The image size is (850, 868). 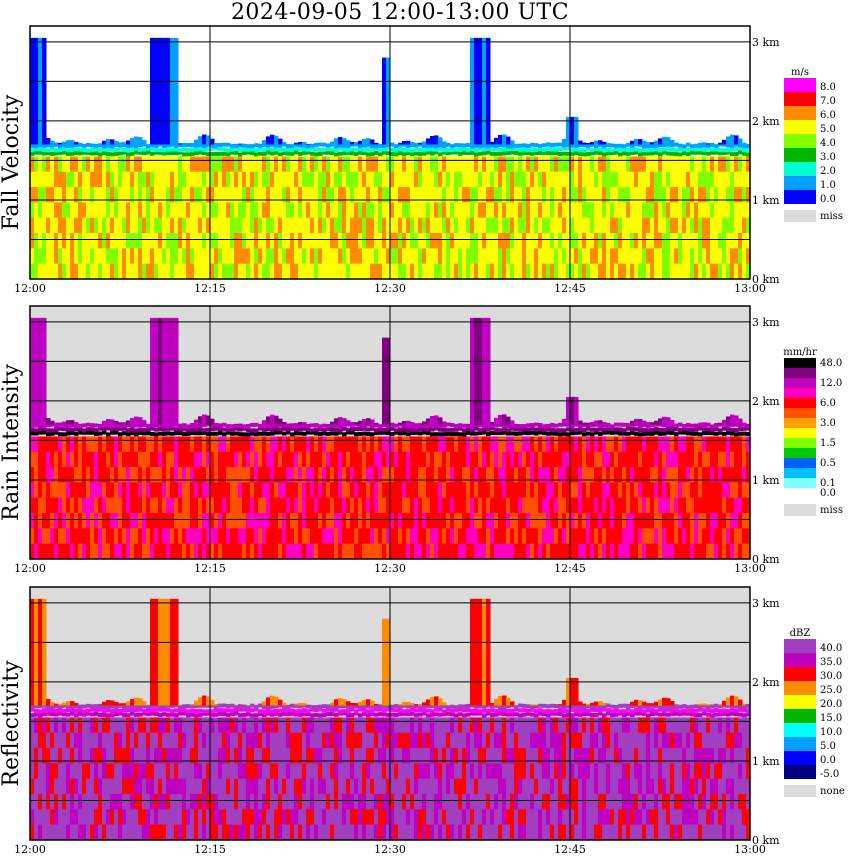 I want to click on legend-label: 2.0, so click(x=828, y=171).